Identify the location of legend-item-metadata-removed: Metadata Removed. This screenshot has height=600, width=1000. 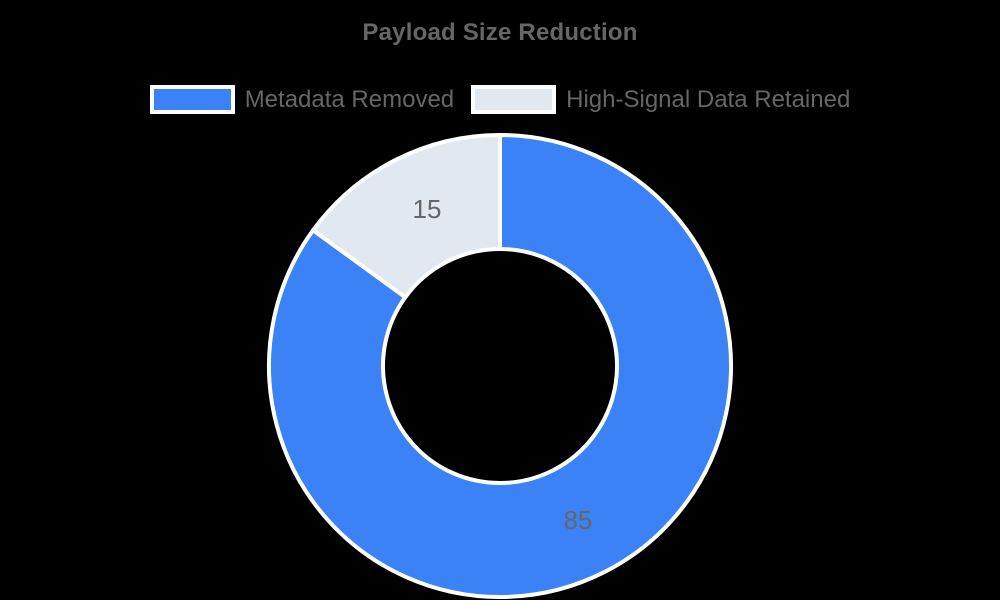
(302, 99).